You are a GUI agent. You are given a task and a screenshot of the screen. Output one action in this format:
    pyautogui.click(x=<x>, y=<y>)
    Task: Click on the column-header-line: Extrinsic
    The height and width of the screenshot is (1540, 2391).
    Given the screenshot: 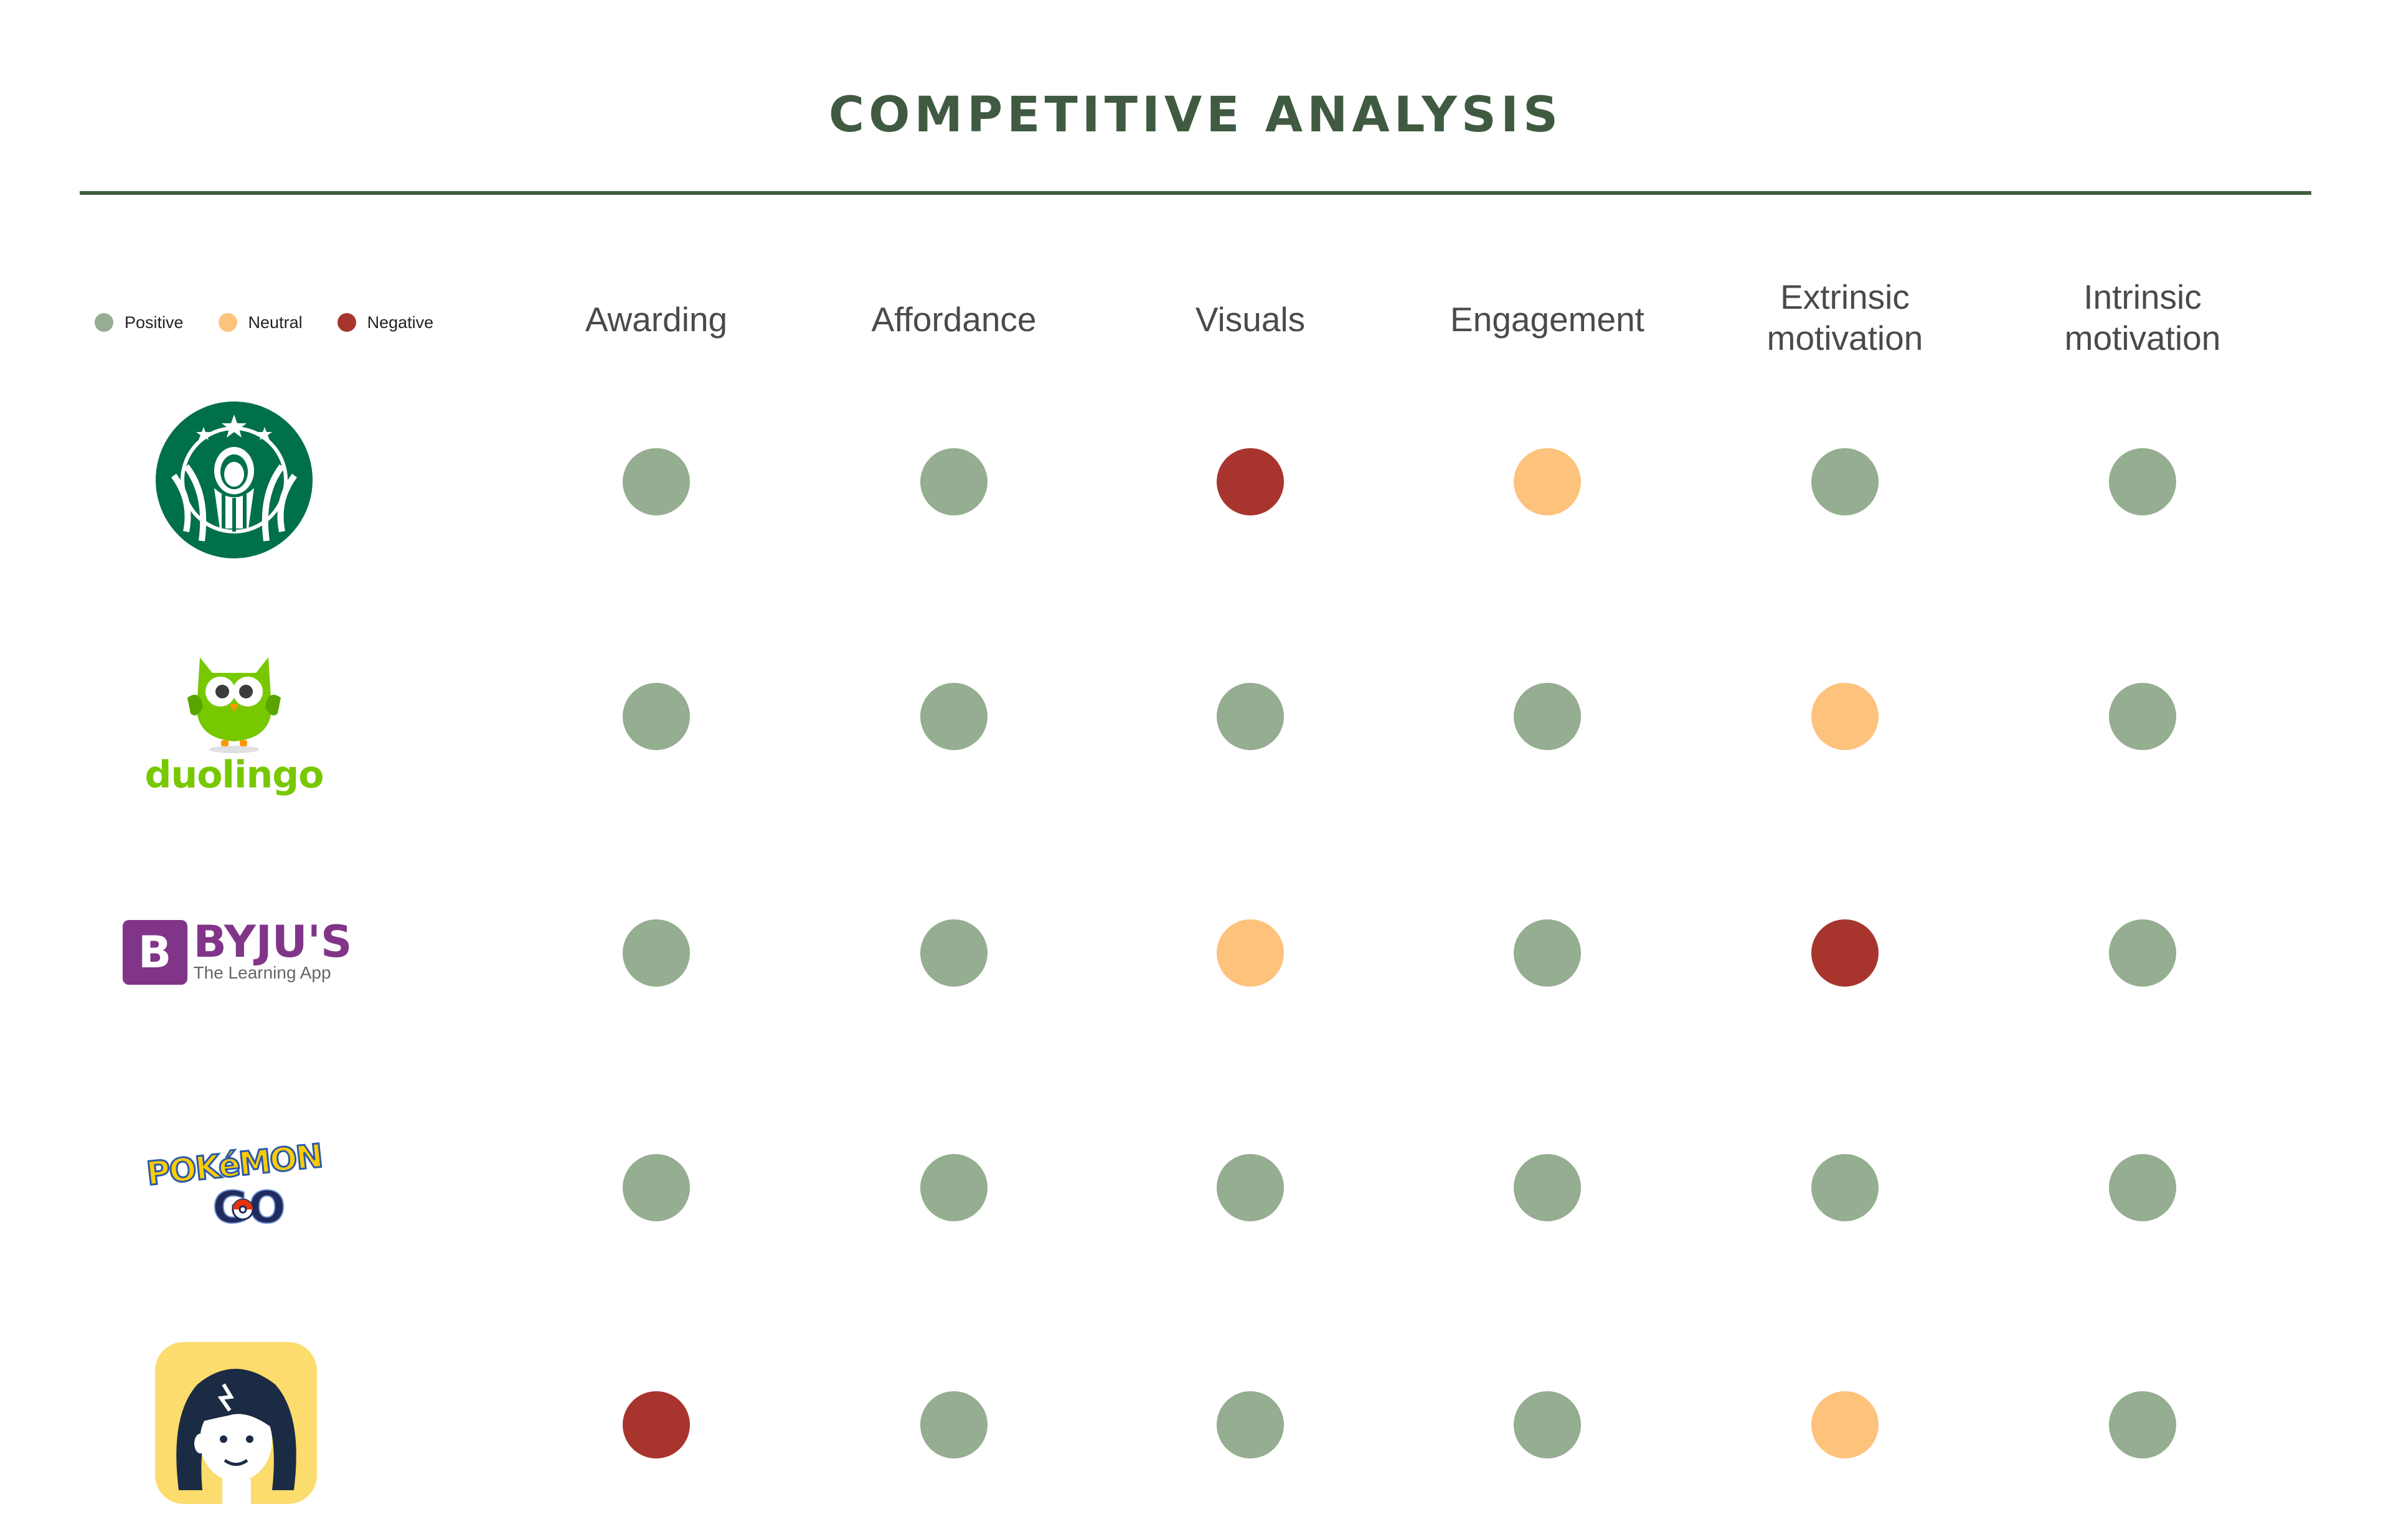 What is the action you would take?
    pyautogui.click(x=1845, y=297)
    